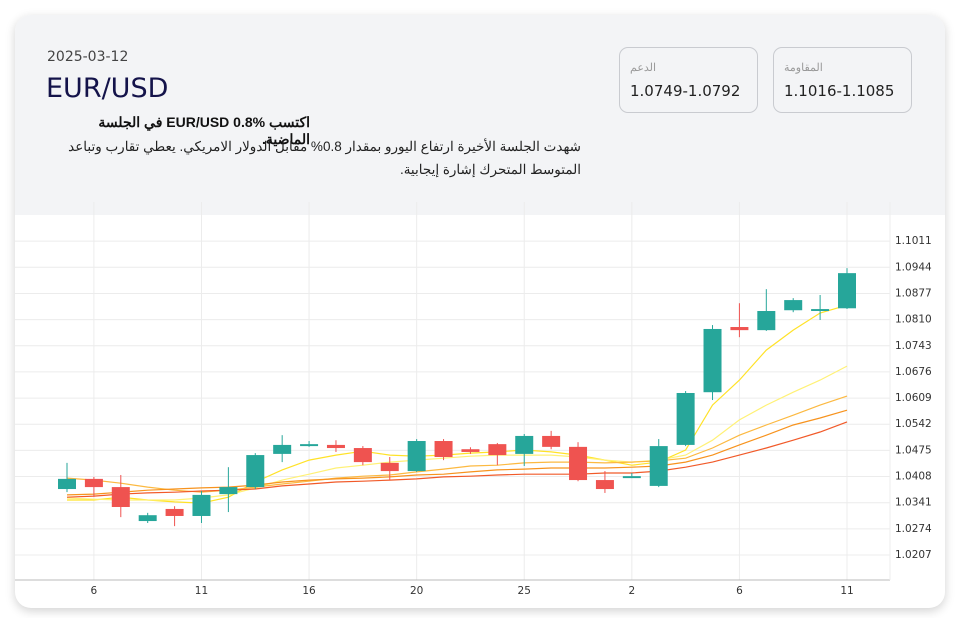  I want to click on support-box: الدعم 1.0749-1.0792, so click(688, 80).